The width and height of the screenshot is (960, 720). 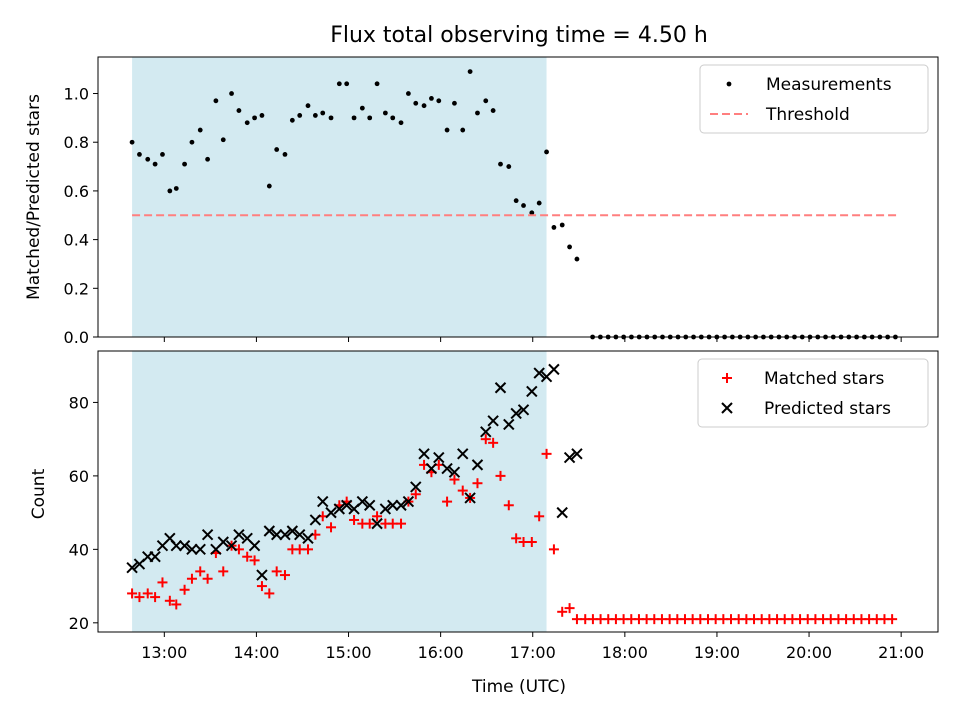 I want to click on x-tick-label: 18:00, so click(x=625, y=652).